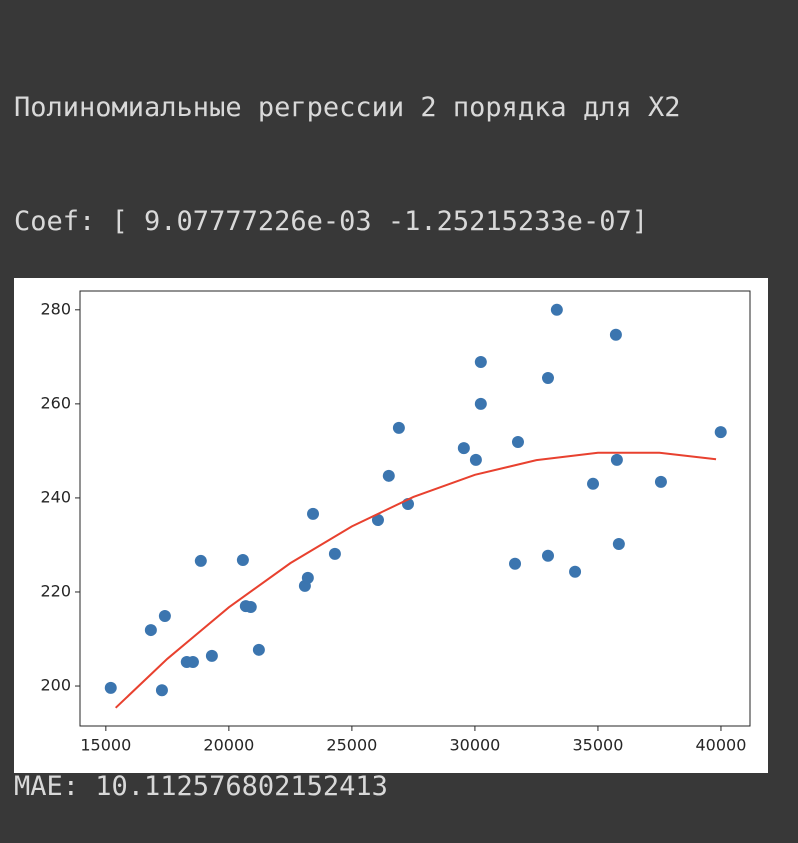 This screenshot has height=843, width=798. What do you see at coordinates (351, 745) in the screenshot?
I see `x-tick-label: 25000` at bounding box center [351, 745].